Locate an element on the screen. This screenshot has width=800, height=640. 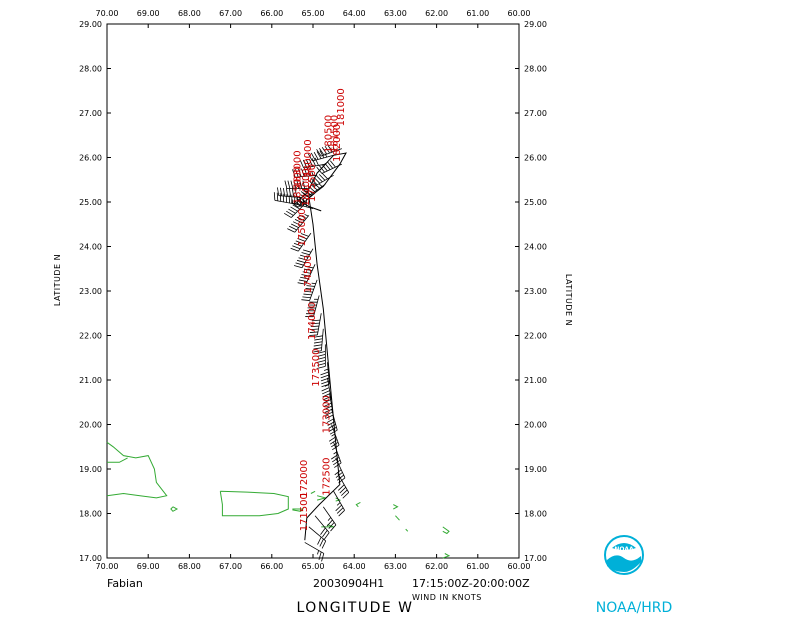
time-label: 174000 is located at coordinates (312, 321).